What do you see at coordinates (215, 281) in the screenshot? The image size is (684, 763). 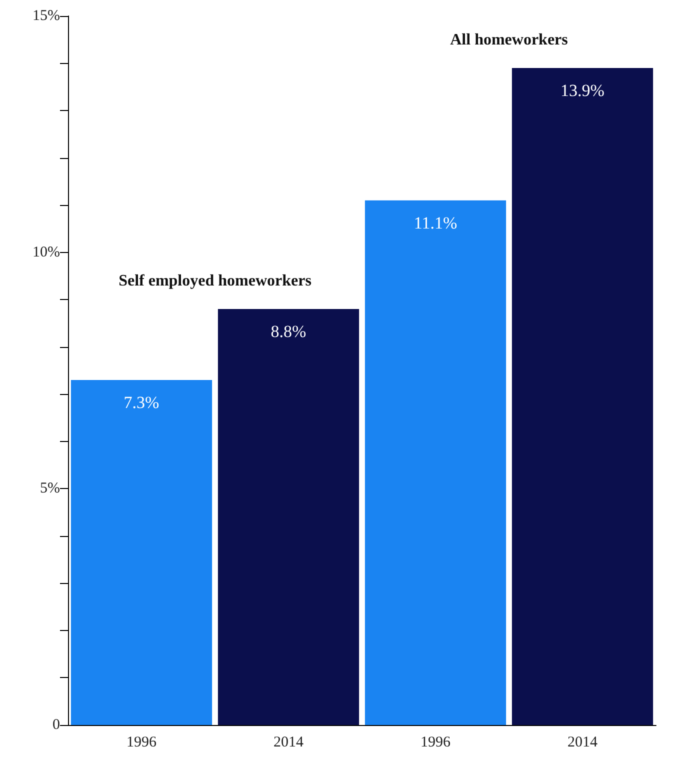 I see `annotation: Self employed homeworkers` at bounding box center [215, 281].